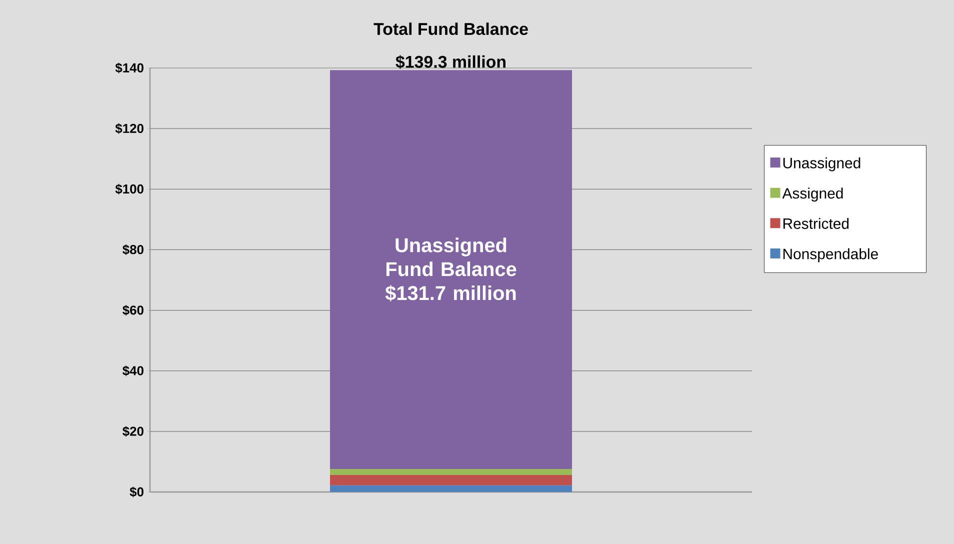 Image resolution: width=954 pixels, height=544 pixels. I want to click on y-tick-label: $0, so click(137, 492).